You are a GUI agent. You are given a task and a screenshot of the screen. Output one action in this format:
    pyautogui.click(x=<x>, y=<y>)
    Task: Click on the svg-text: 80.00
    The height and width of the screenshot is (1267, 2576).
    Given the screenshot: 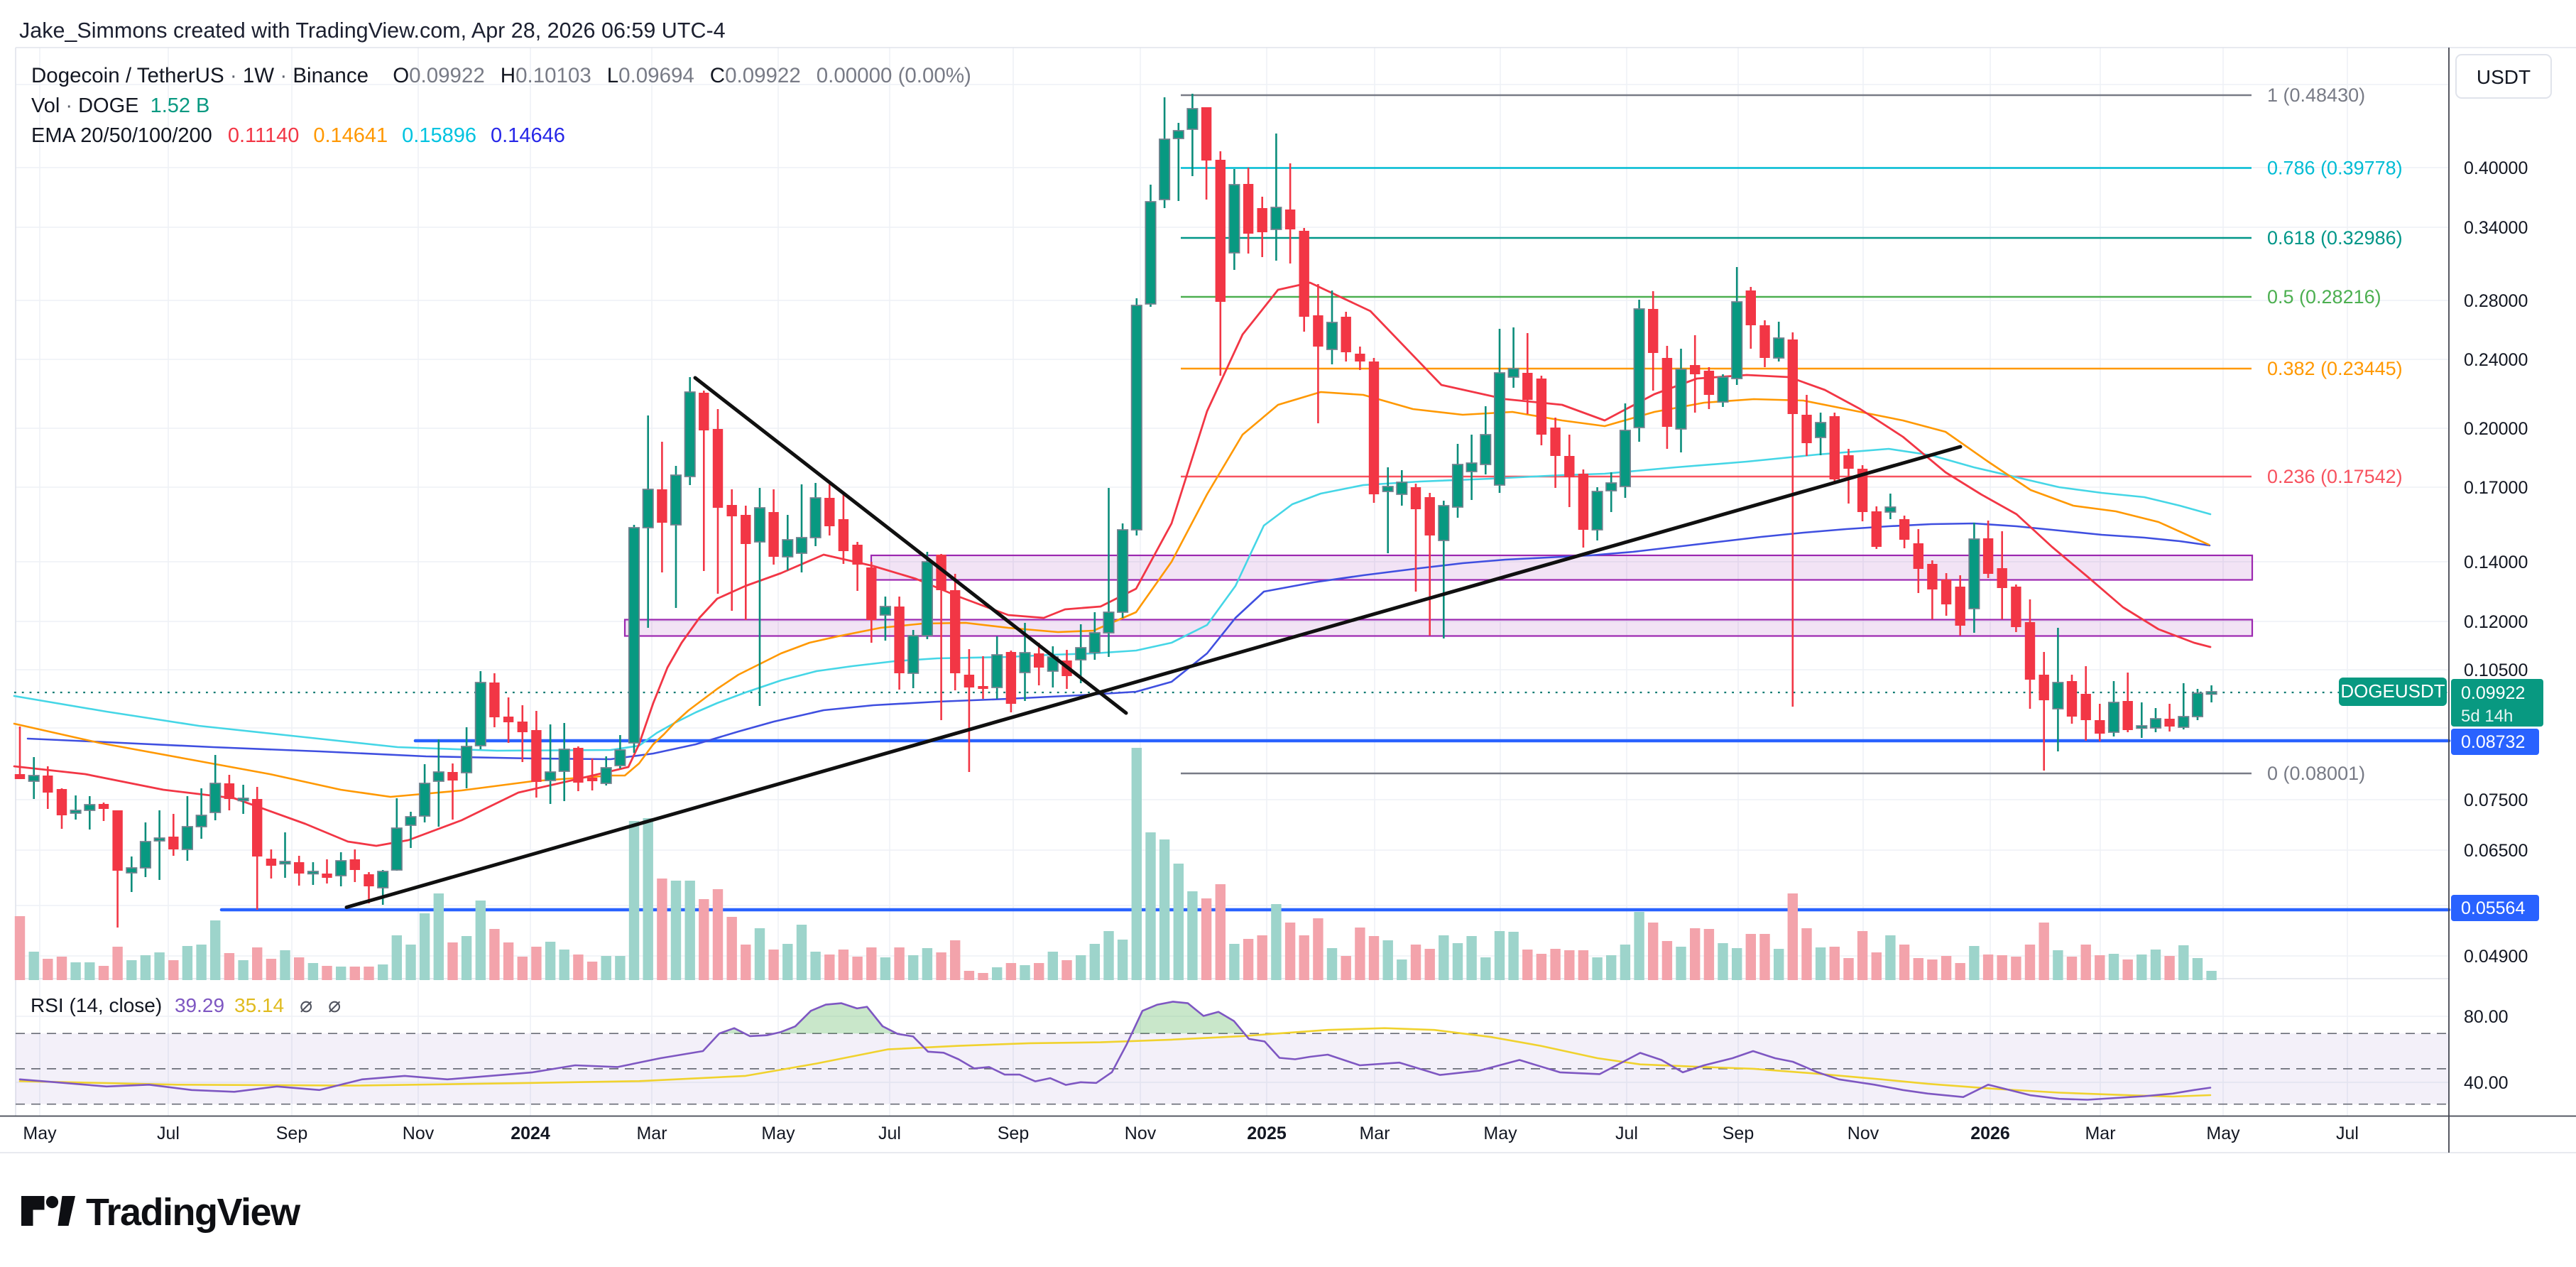 What is the action you would take?
    pyautogui.click(x=2486, y=1017)
    